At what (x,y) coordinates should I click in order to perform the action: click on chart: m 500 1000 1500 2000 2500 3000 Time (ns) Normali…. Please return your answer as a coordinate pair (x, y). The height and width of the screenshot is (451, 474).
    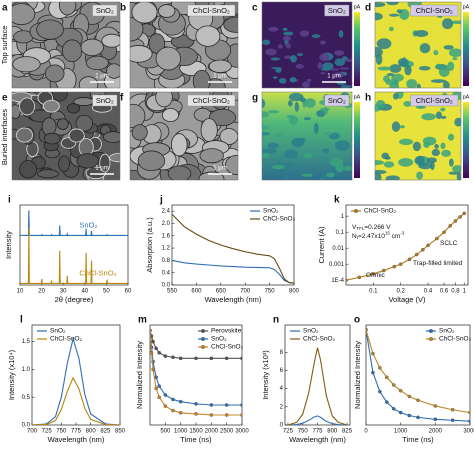
    Looking at the image, I should click on (192, 379).